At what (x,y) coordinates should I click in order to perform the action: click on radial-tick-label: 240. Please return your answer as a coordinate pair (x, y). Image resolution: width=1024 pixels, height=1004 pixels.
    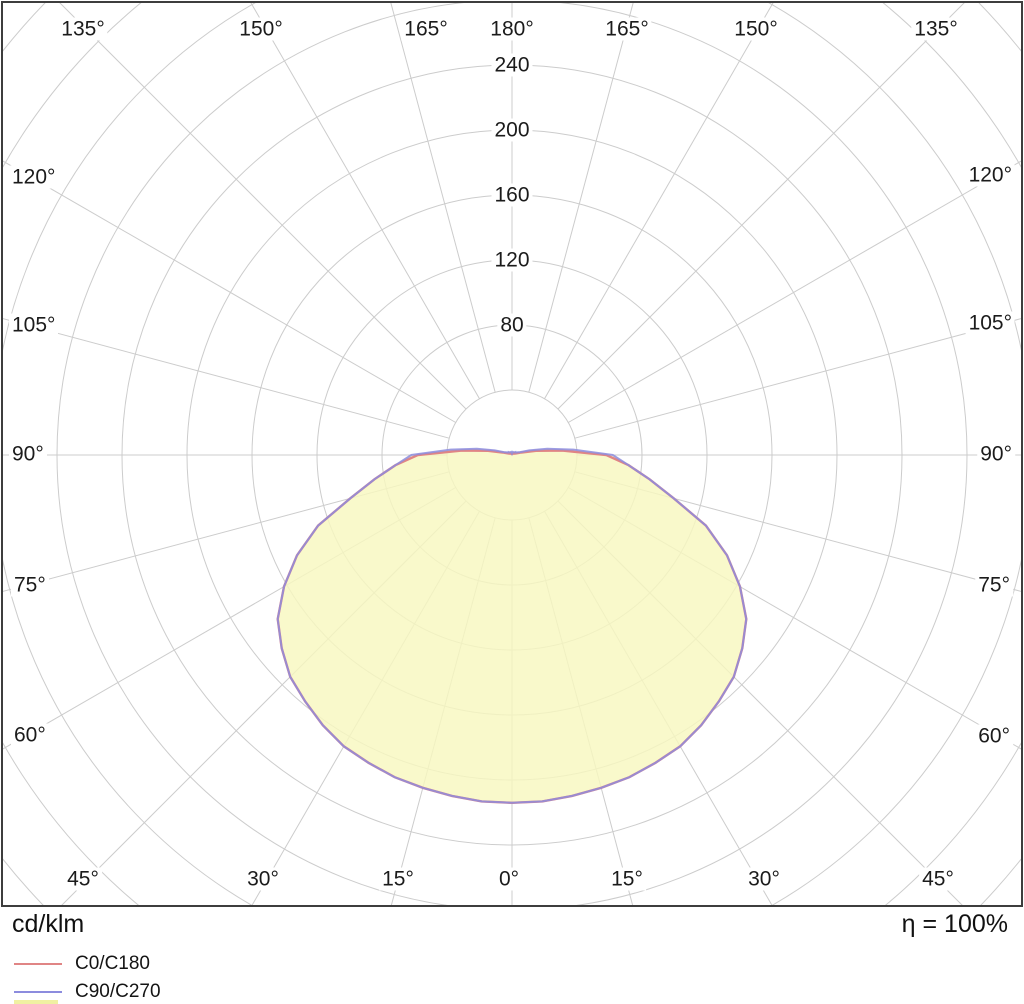
    Looking at the image, I should click on (512, 65).